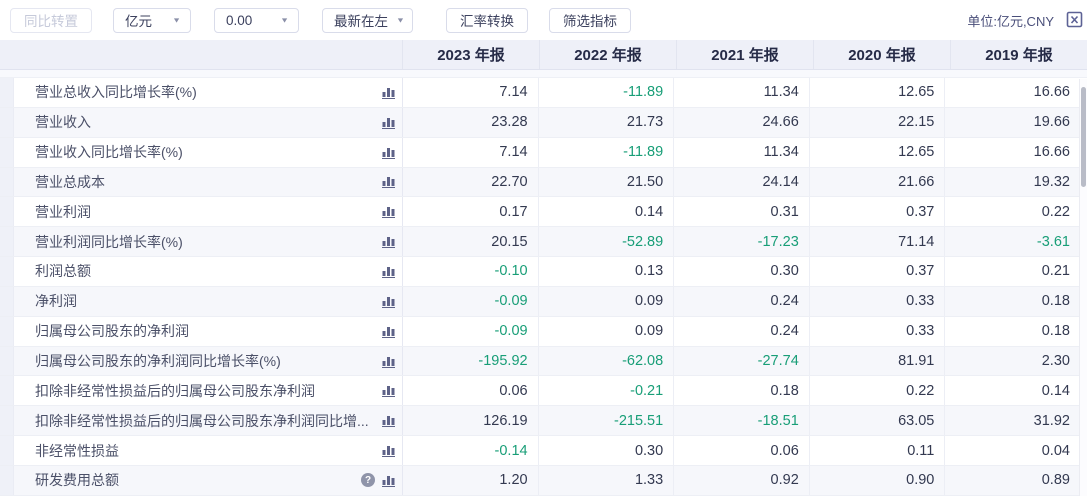 The width and height of the screenshot is (1087, 496). I want to click on value-cell: 0.30, so click(607, 450).